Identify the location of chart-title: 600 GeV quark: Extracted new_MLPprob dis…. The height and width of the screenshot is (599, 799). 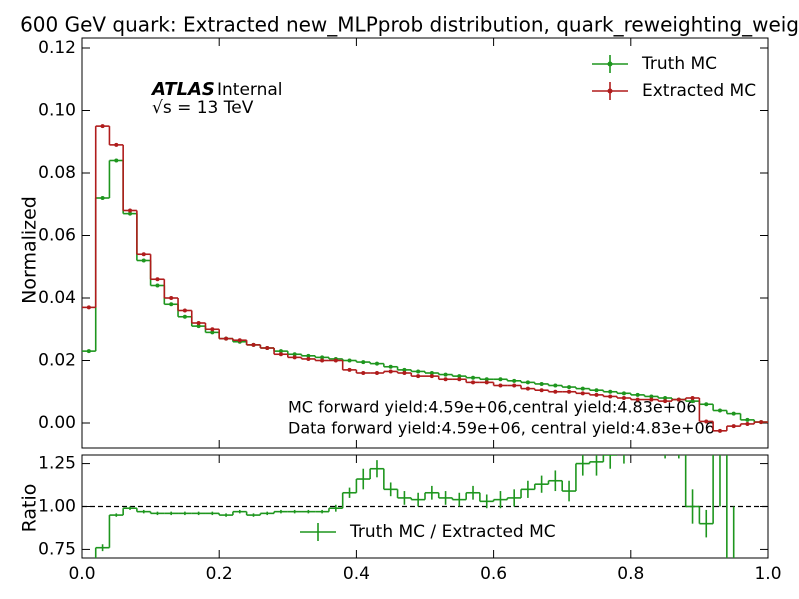
(409, 25).